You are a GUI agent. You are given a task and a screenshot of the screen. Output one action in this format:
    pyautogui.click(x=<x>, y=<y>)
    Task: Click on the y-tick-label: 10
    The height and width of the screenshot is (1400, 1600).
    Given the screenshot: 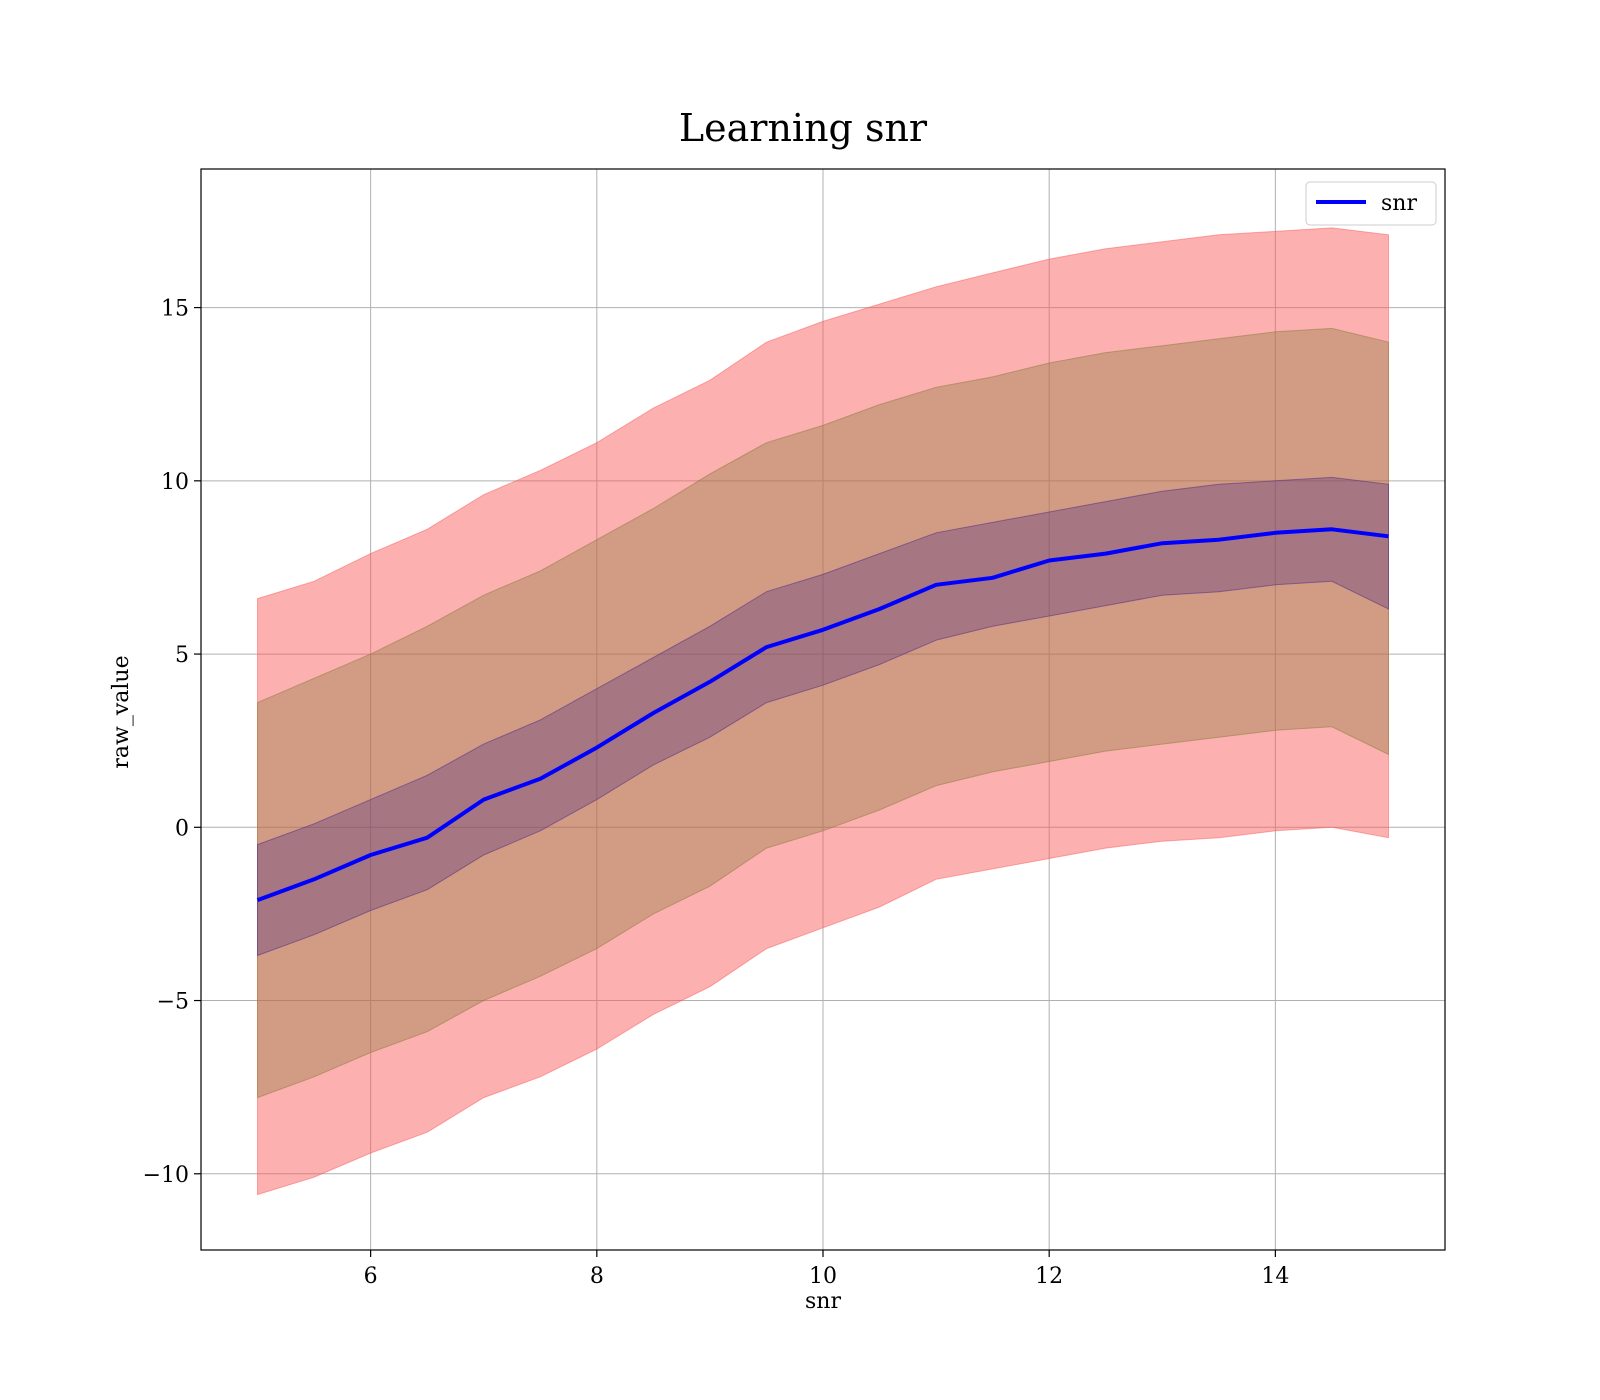 What is the action you would take?
    pyautogui.click(x=175, y=482)
    